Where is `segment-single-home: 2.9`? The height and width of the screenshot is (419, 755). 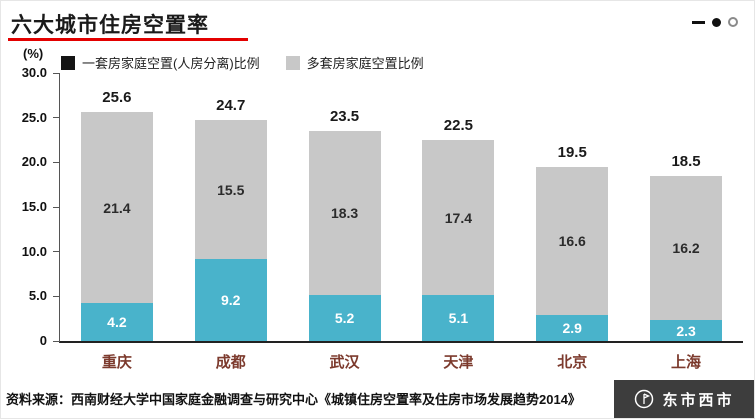
segment-single-home: 2.9 is located at coordinates (572, 328).